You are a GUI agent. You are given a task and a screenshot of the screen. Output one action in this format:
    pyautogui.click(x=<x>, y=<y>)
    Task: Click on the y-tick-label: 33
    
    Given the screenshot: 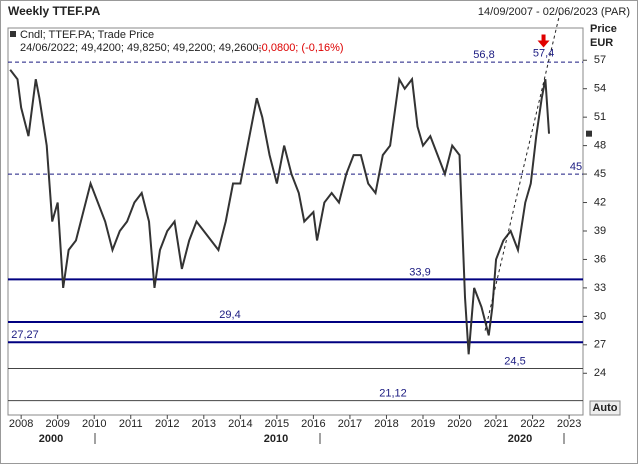 What is the action you would take?
    pyautogui.click(x=600, y=288)
    